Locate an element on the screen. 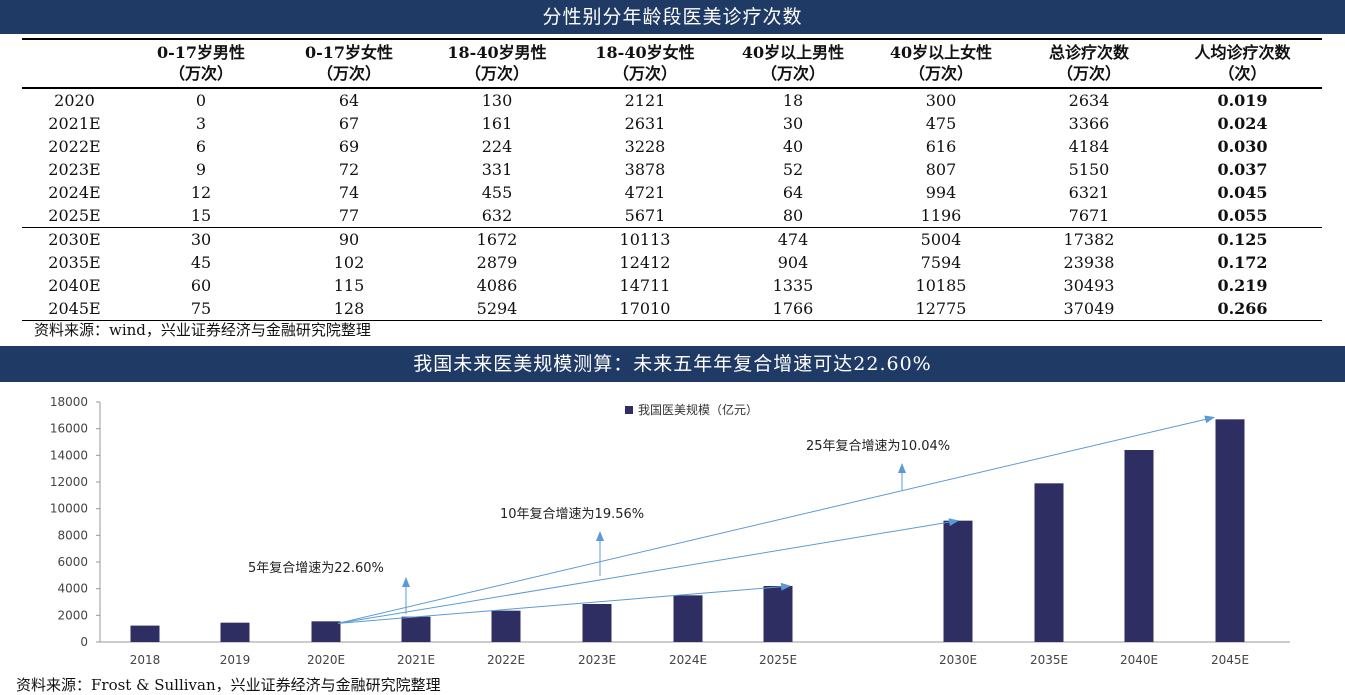  table-cell: 7671 is located at coordinates (1089, 215).